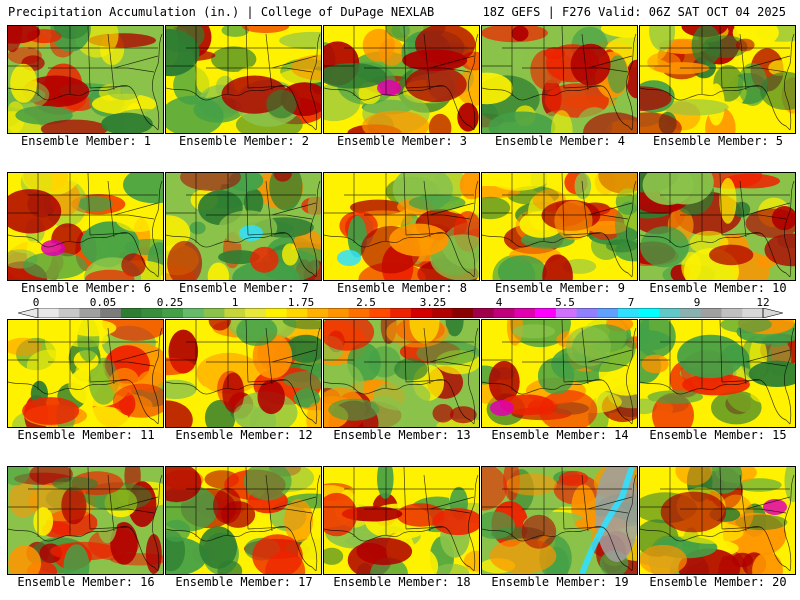 The image size is (800, 600). I want to click on ensemble-member-label: Ensemble Member: 19, so click(560, 582).